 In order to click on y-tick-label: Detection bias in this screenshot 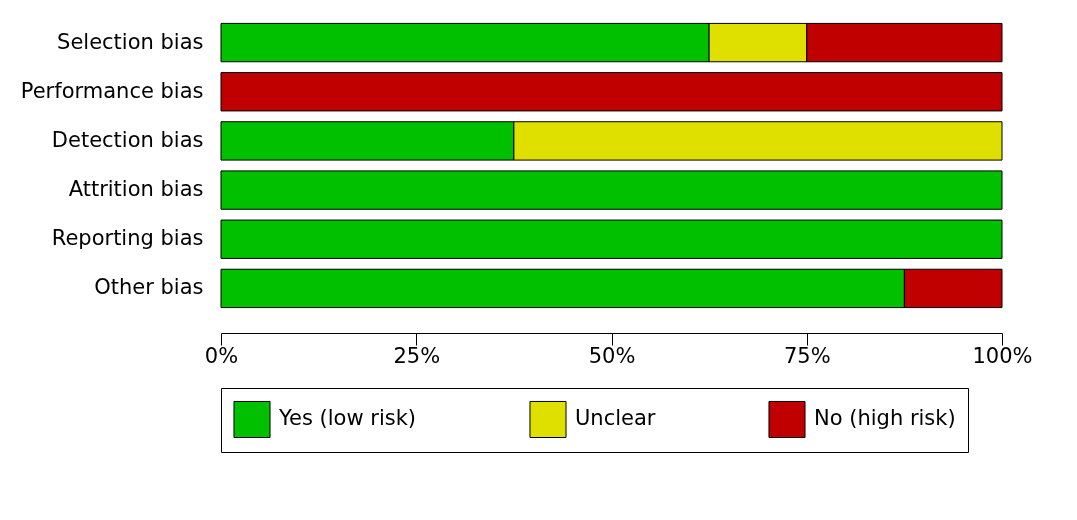, I will do `click(127, 139)`.